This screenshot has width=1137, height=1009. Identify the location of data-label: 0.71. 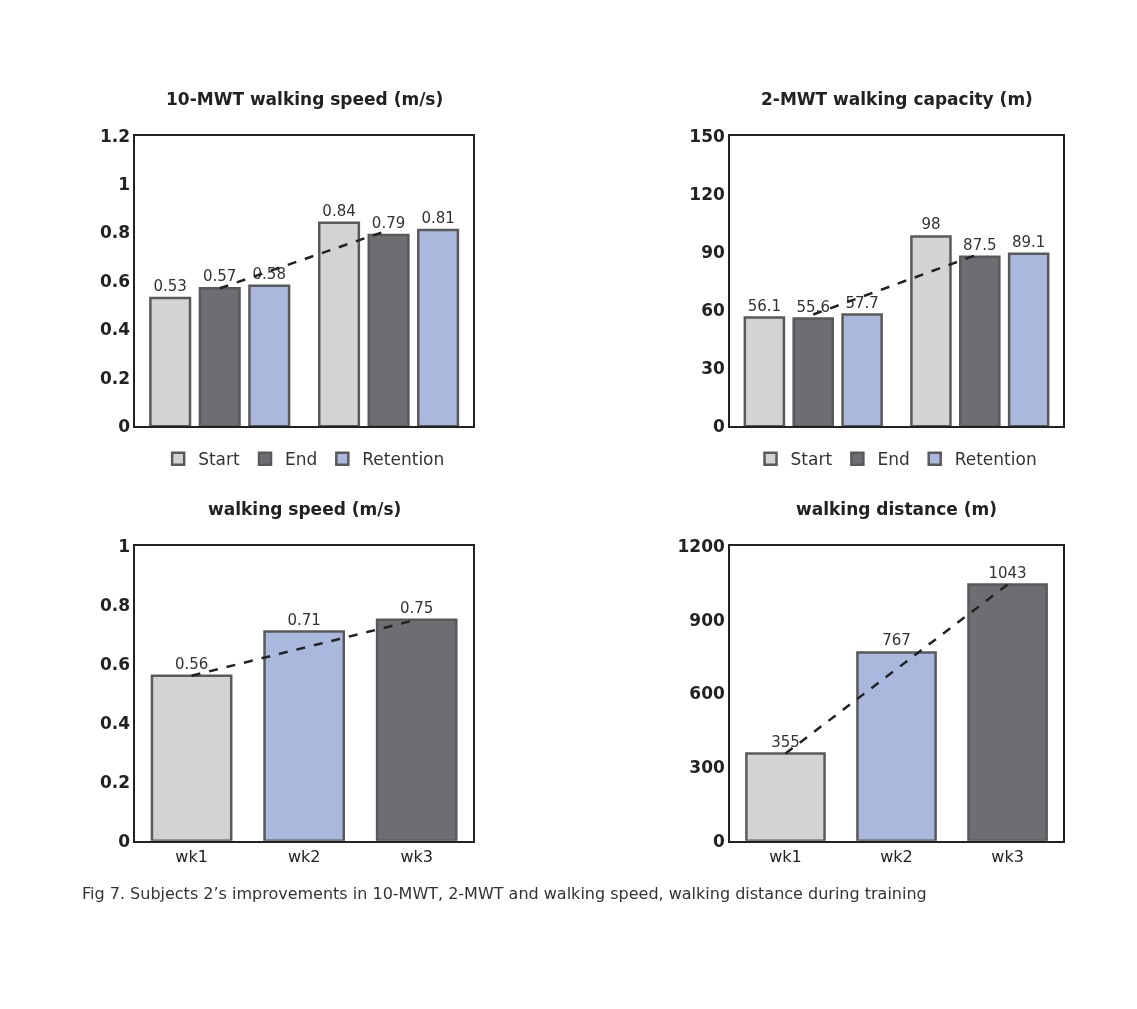
(304, 619).